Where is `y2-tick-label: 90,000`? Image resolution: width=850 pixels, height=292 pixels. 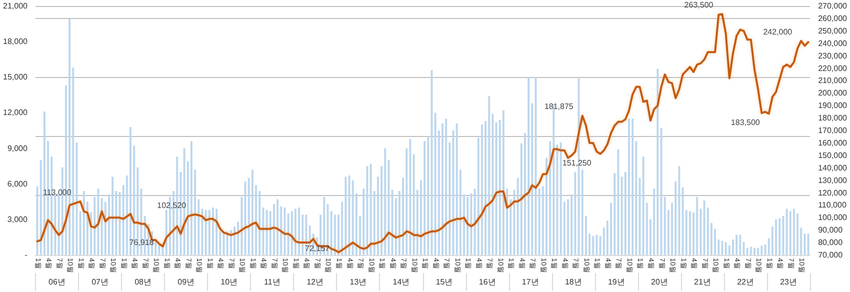
y2-tick-label: 90,000 is located at coordinates (831, 230).